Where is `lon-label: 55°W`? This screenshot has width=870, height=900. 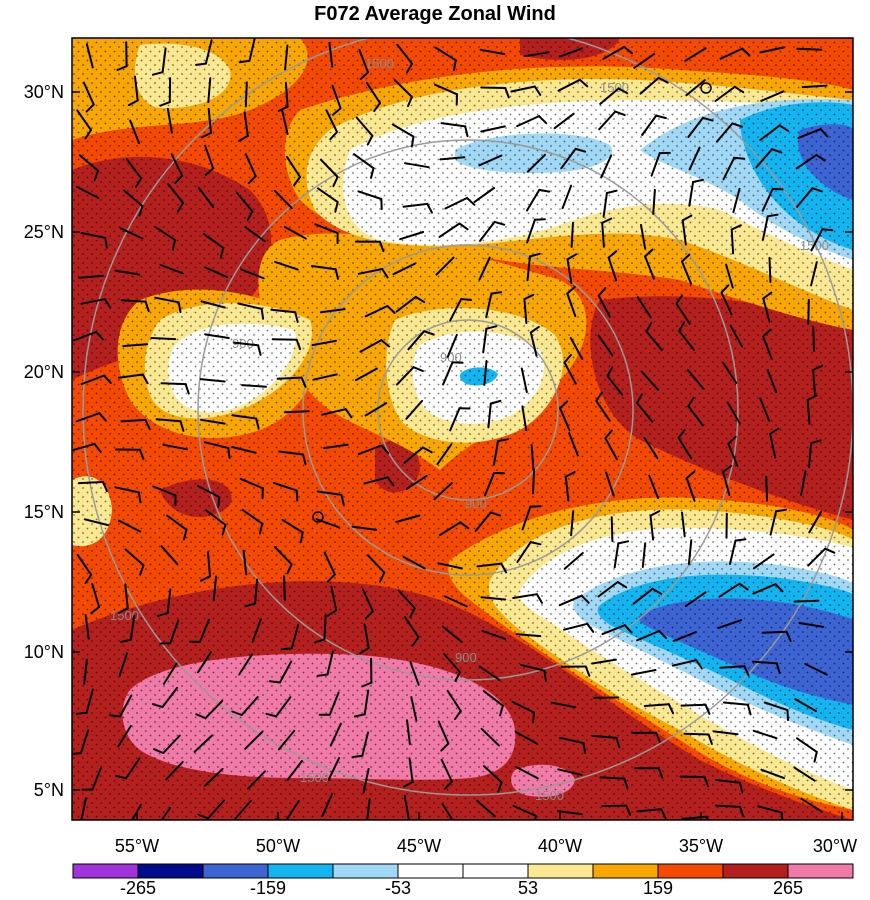
lon-label: 55°W is located at coordinates (137, 846).